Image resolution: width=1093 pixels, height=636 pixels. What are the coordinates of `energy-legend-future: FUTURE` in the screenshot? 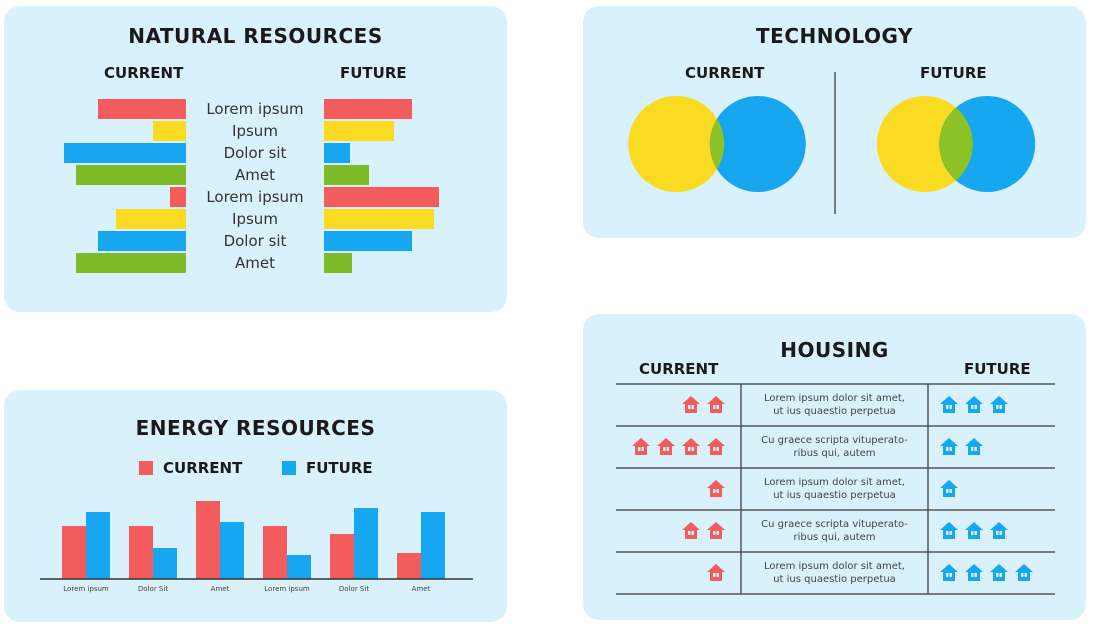 It's located at (327, 468).